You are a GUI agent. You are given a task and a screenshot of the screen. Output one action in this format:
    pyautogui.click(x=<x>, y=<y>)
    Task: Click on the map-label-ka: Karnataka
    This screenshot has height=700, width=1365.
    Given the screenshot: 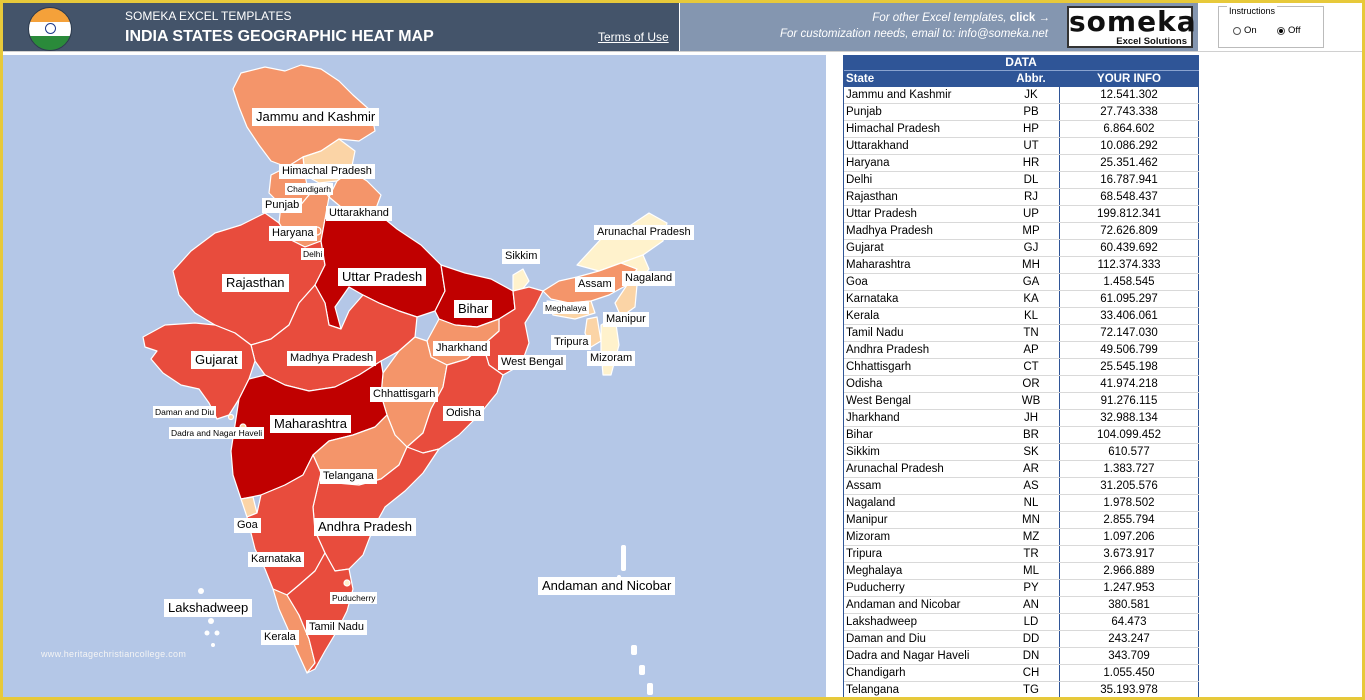 What is the action you would take?
    pyautogui.click(x=276, y=559)
    